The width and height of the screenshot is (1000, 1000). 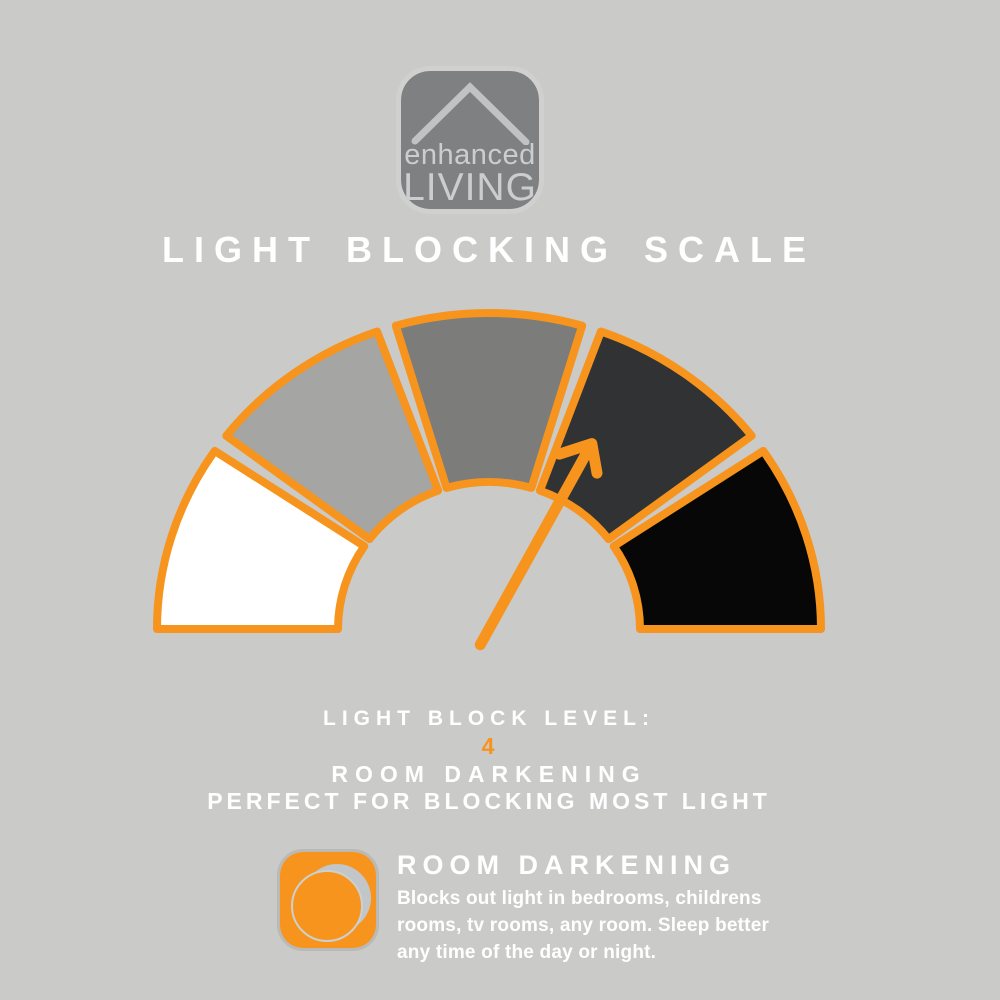 What do you see at coordinates (489, 718) in the screenshot?
I see `level-label: LIGHT BLOCK LEVEL:` at bounding box center [489, 718].